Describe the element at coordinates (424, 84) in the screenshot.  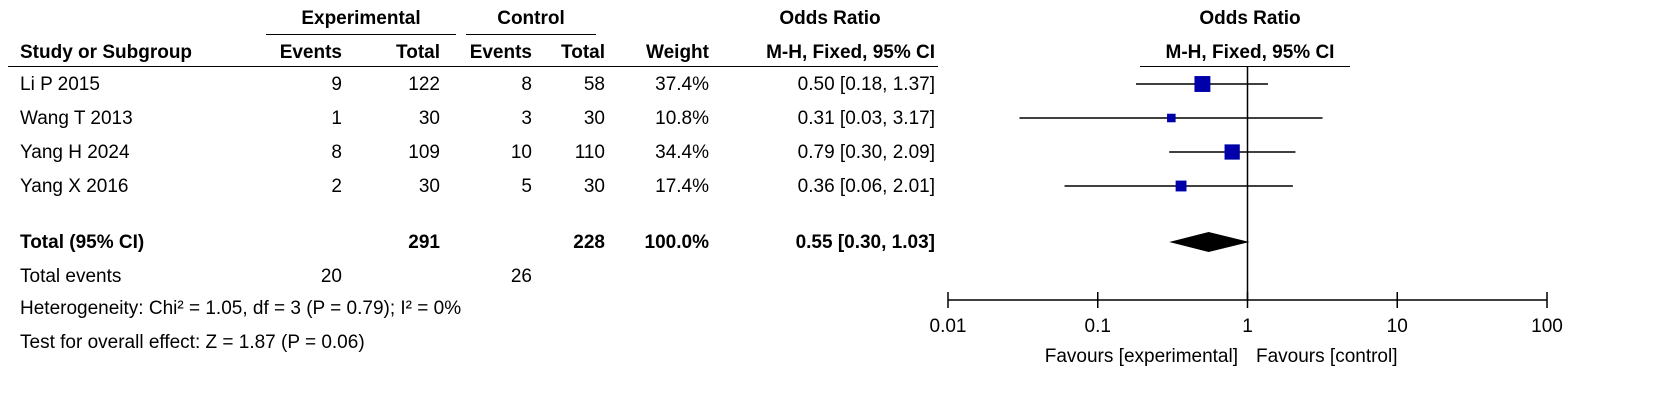
I see `exp-total: 122` at that location.